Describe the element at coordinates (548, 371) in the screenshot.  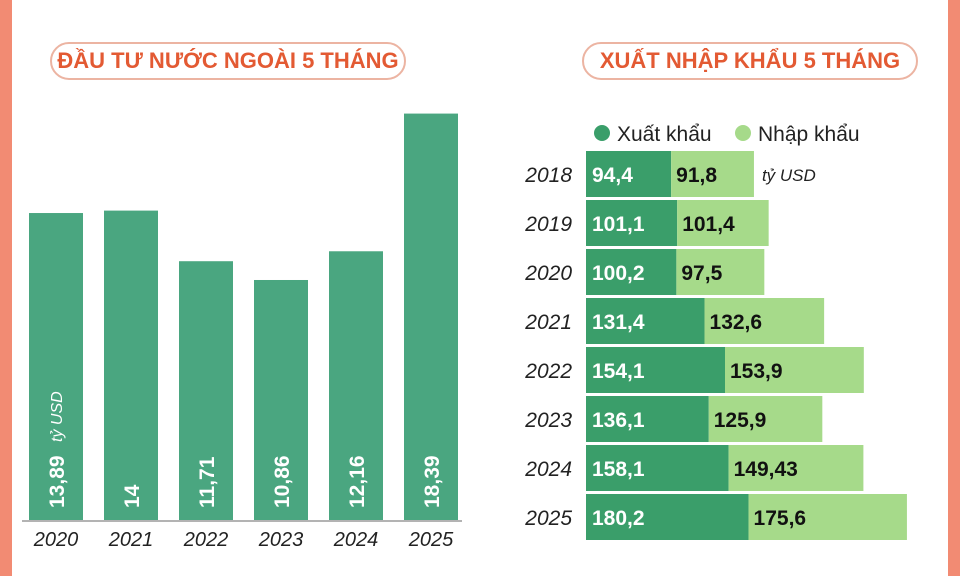
I see `trade-year-label: 2022` at that location.